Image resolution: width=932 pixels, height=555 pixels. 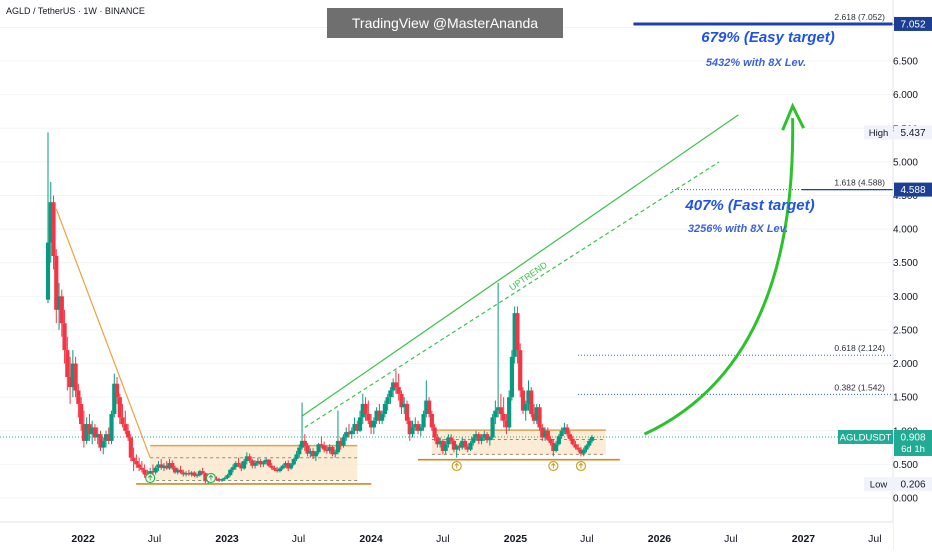 I want to click on low-marker-icon, so click(x=456, y=466).